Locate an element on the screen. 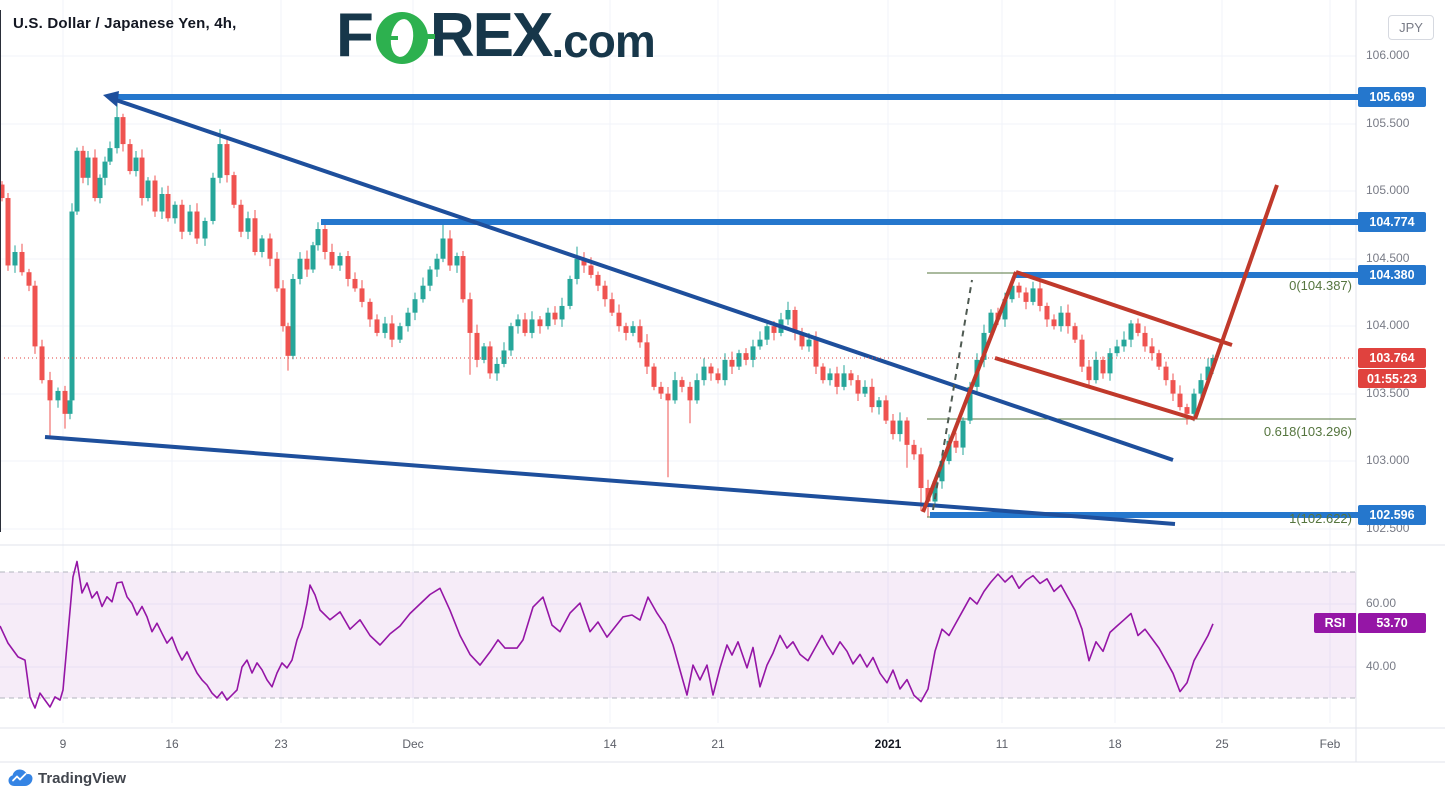  currency-badge: JPY is located at coordinates (1411, 27).